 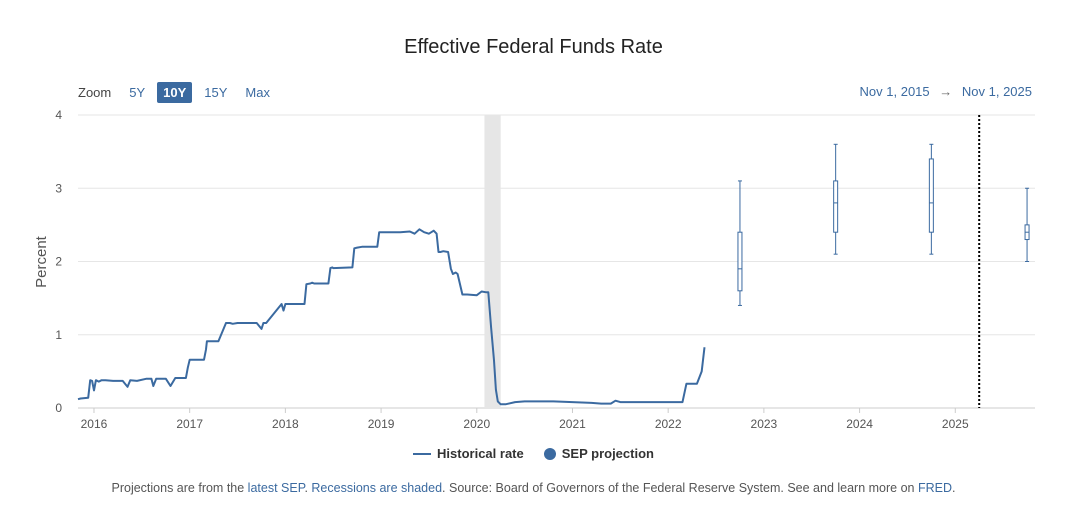 I want to click on legend-historical-label: Historical rate, so click(x=480, y=453).